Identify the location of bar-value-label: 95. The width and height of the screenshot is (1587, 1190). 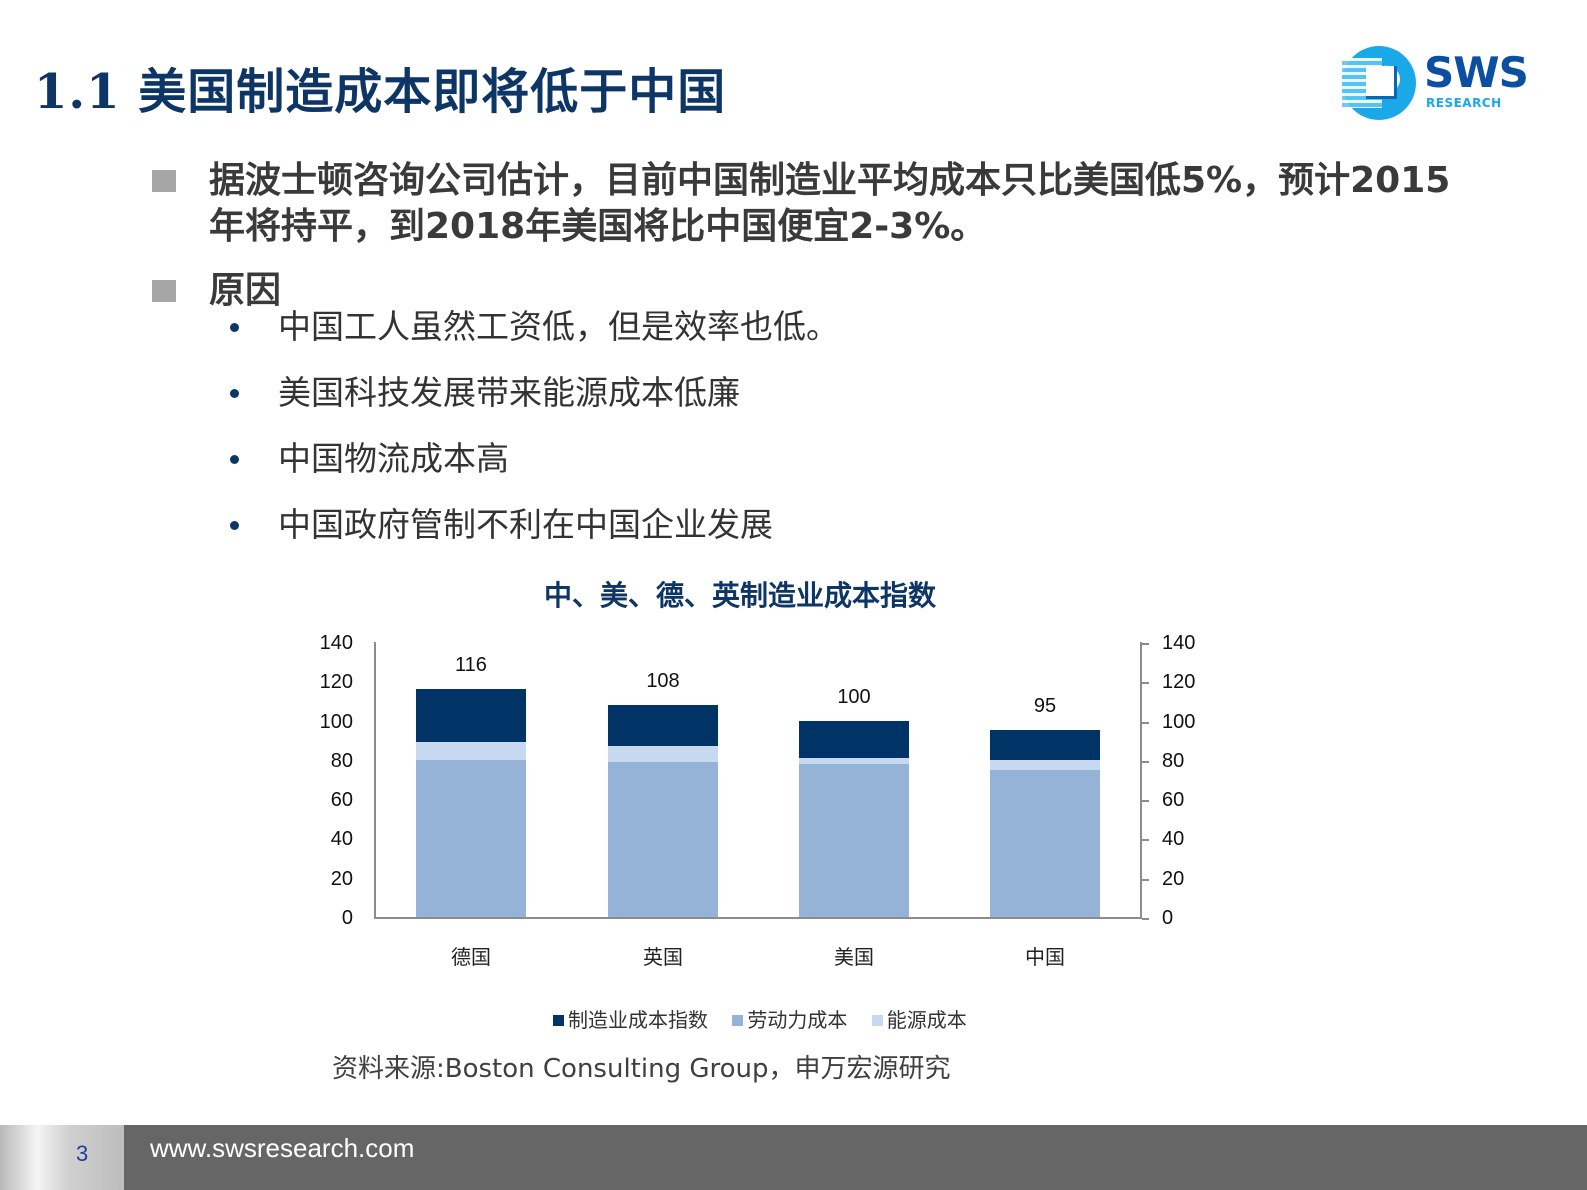
(1045, 706).